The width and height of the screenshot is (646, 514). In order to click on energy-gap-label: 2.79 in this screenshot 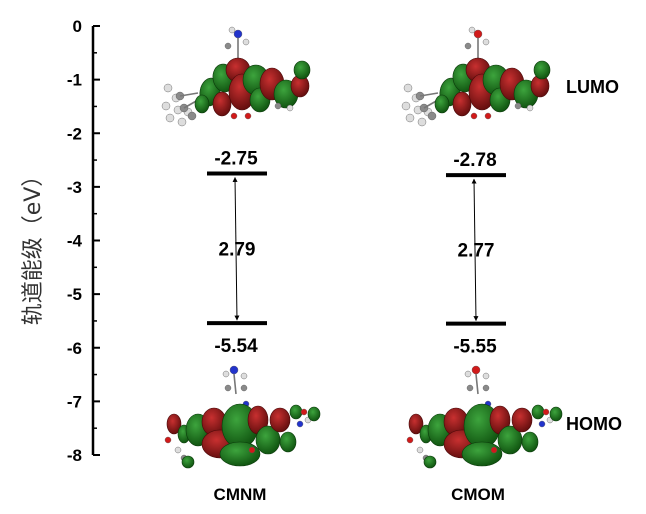, I will do `click(237, 249)`.